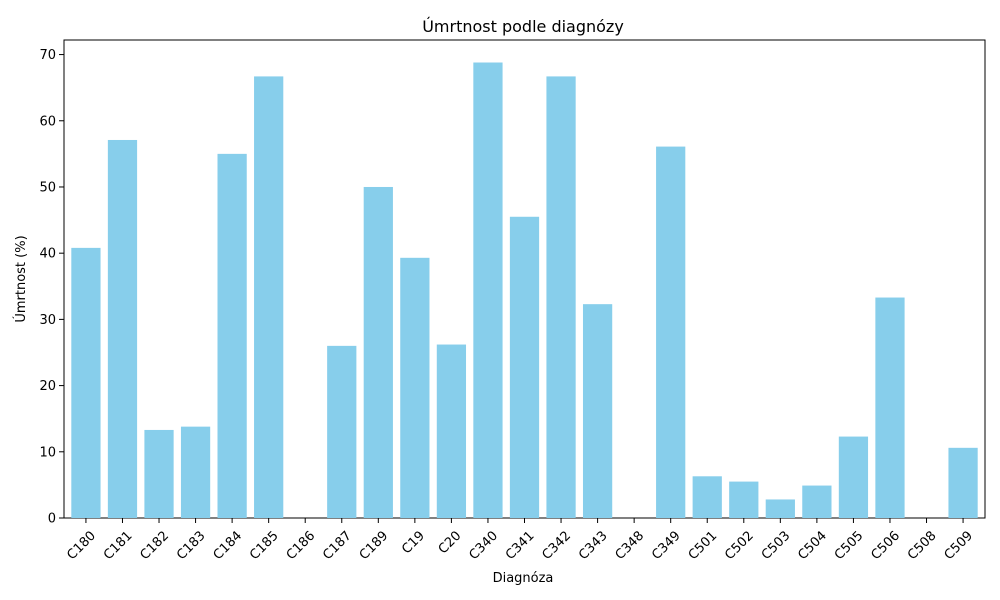 The width and height of the screenshot is (1000, 600). I want to click on bar-C349, so click(671, 332).